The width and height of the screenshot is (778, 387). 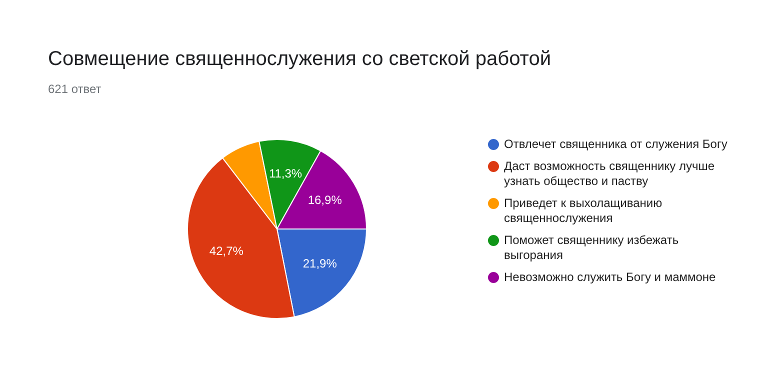 I want to click on legend-label: Поможет священнику избежать выгорания, so click(x=591, y=247).